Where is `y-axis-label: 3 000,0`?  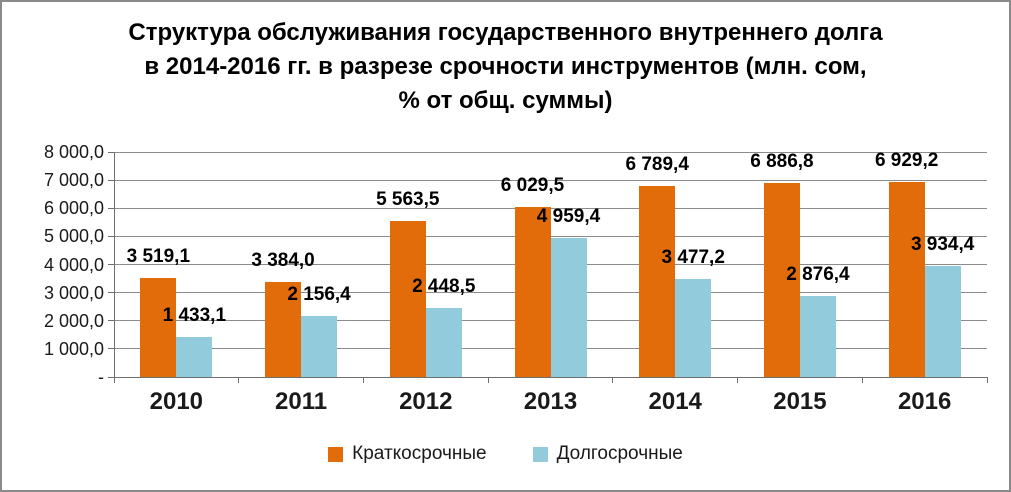
y-axis-label: 3 000,0 is located at coordinates (73, 292).